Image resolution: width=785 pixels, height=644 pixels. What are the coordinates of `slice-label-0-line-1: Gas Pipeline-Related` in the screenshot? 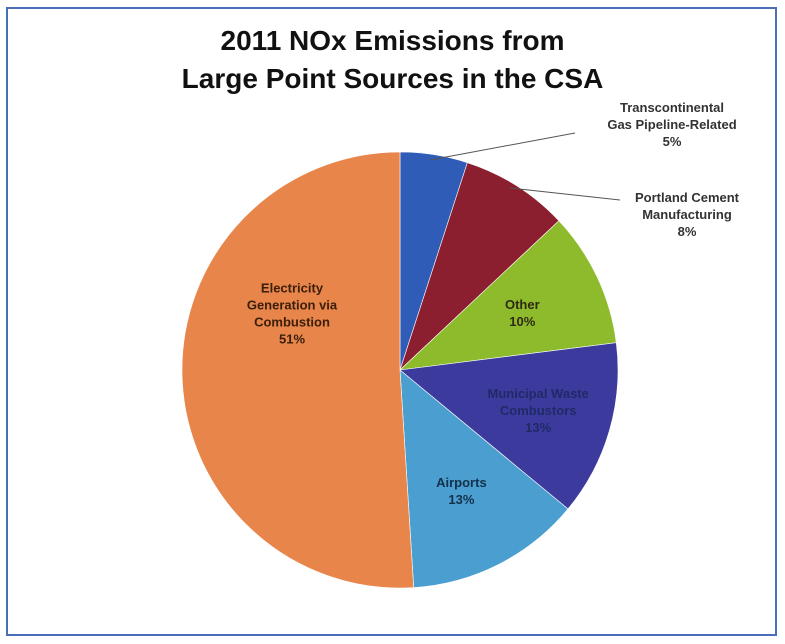 It's located at (671, 124).